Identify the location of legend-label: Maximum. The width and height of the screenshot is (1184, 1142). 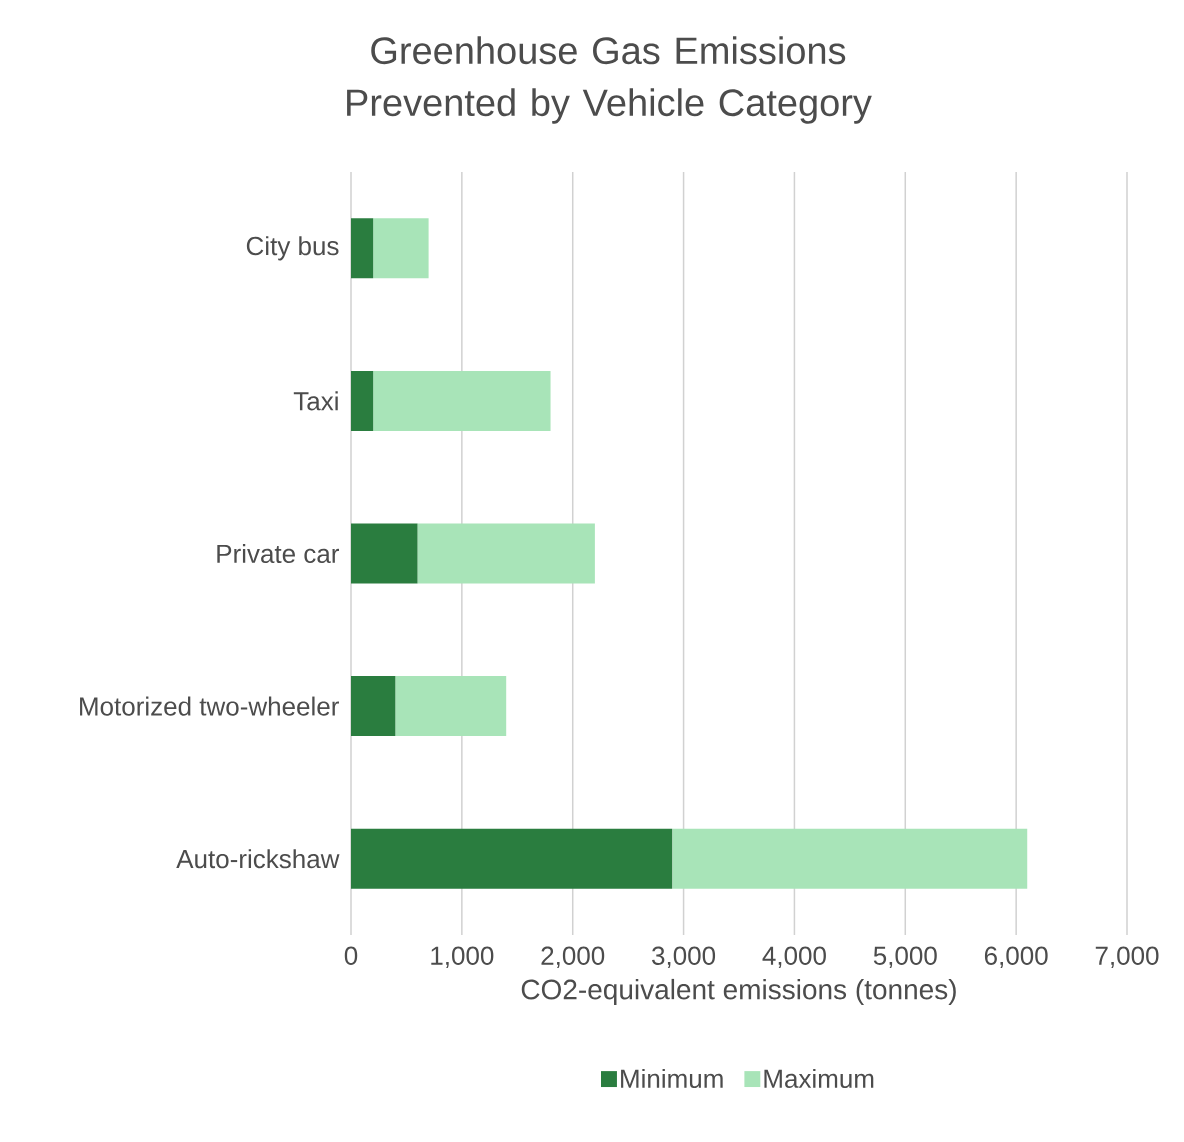
(819, 1078).